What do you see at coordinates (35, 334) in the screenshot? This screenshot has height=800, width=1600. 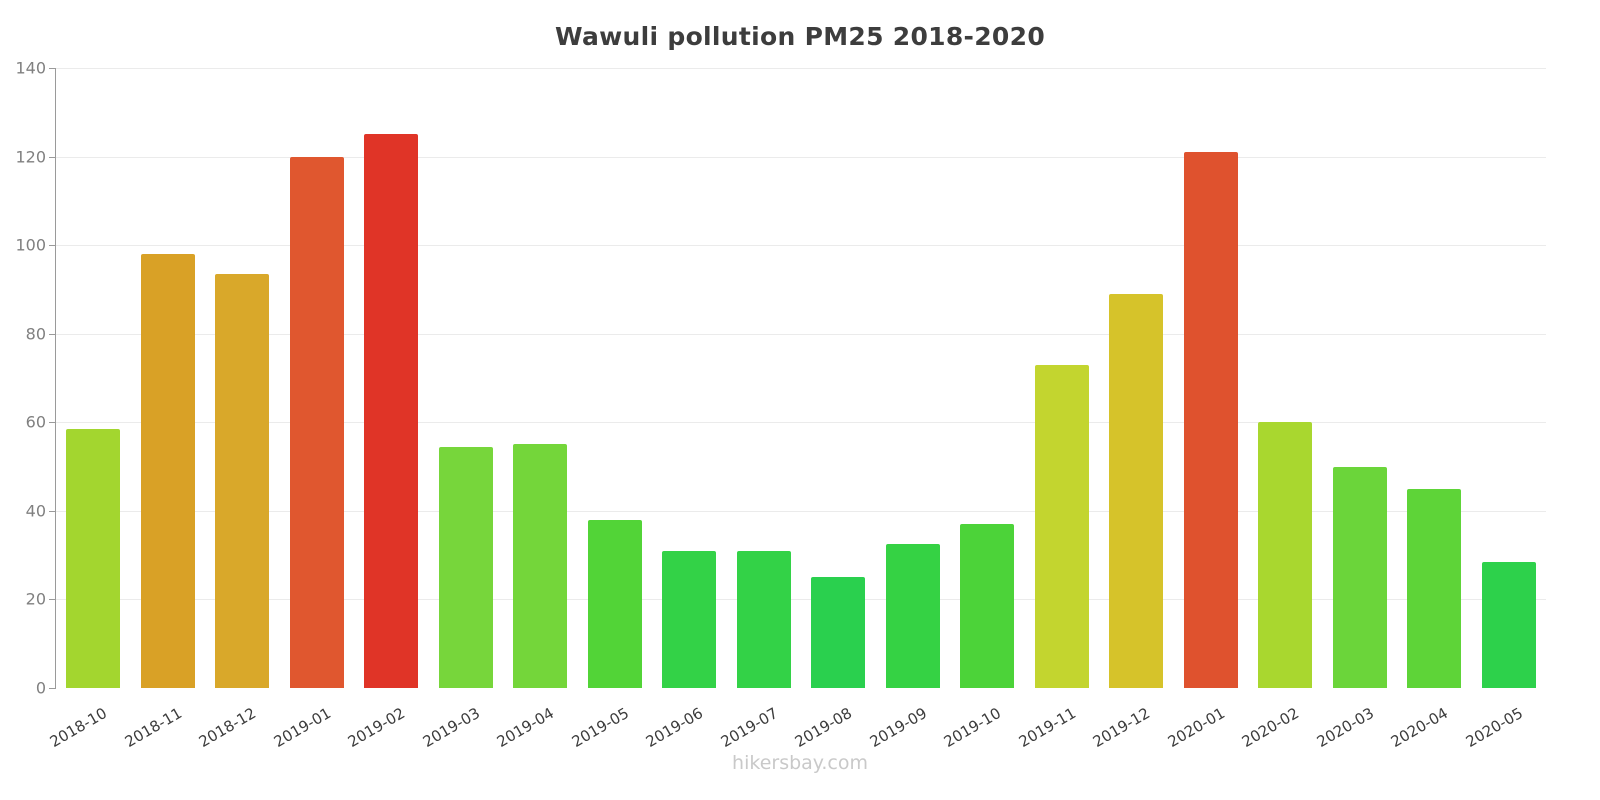 I see `y-axis-label: 80` at bounding box center [35, 334].